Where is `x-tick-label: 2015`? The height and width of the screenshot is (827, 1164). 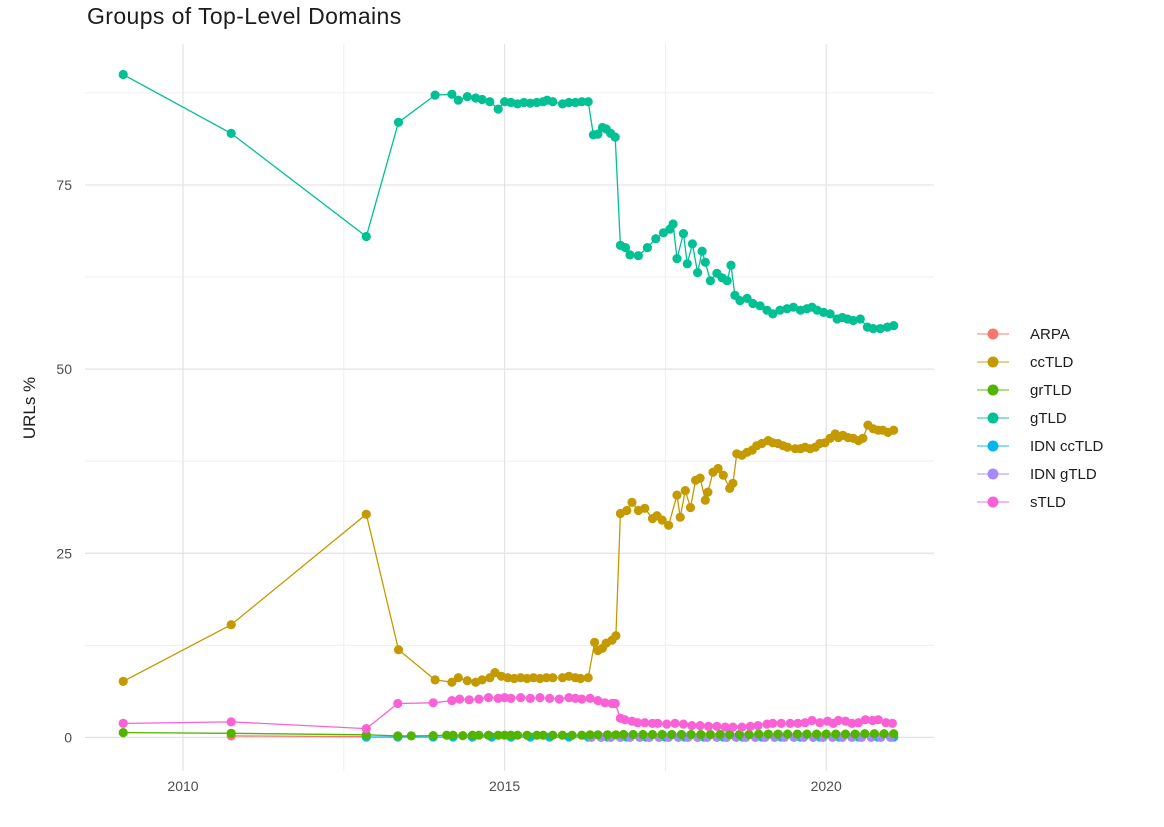
x-tick-label: 2015 is located at coordinates (504, 786).